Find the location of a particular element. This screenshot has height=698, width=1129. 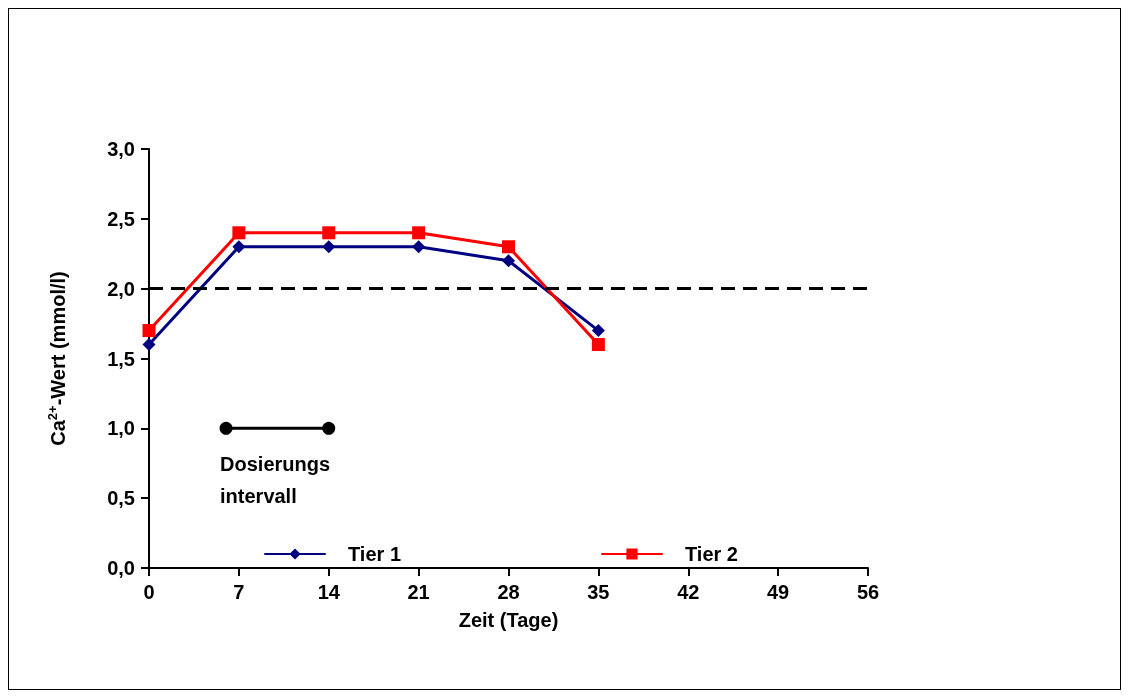

y-tick-label: 1,0 is located at coordinates (121, 428).